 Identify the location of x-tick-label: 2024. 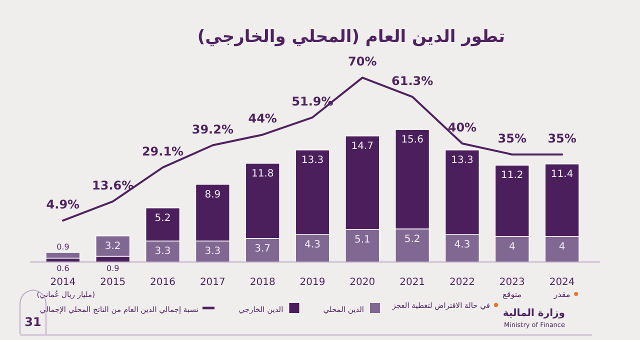
(562, 282).